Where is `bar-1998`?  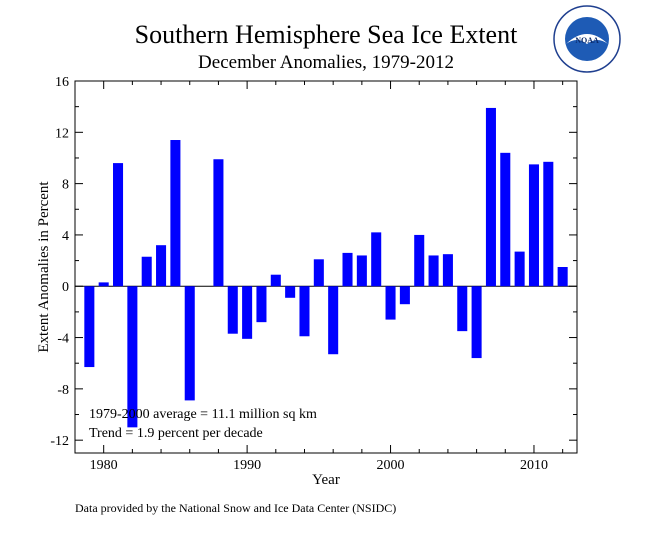 bar-1998 is located at coordinates (361, 271).